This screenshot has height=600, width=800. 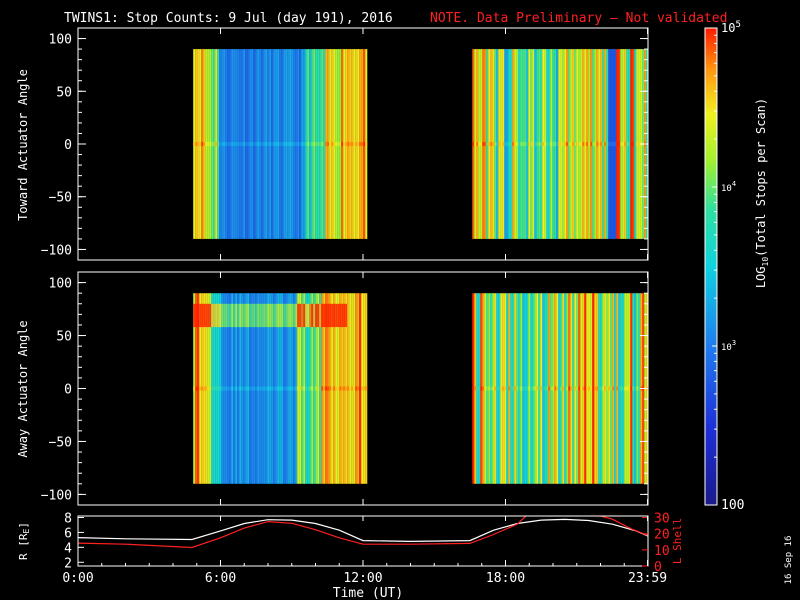 I want to click on away-angle-axis-label: Away Actuator Angle, so click(x=23, y=388).